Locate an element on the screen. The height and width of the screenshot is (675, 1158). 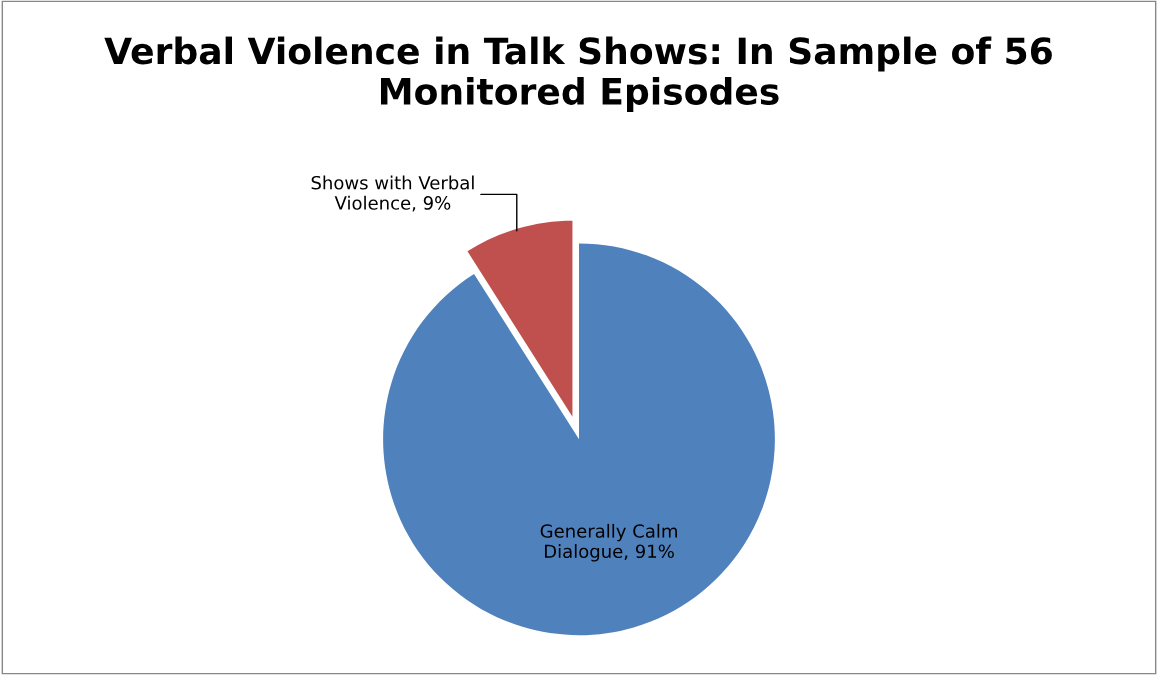
slice-label: Shows with Verbal Violence, 9% is located at coordinates (392, 193).